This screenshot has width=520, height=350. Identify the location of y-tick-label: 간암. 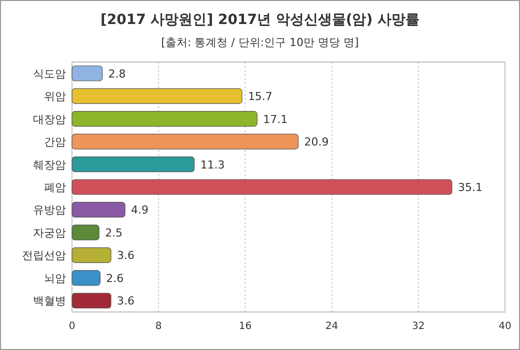
(55, 142).